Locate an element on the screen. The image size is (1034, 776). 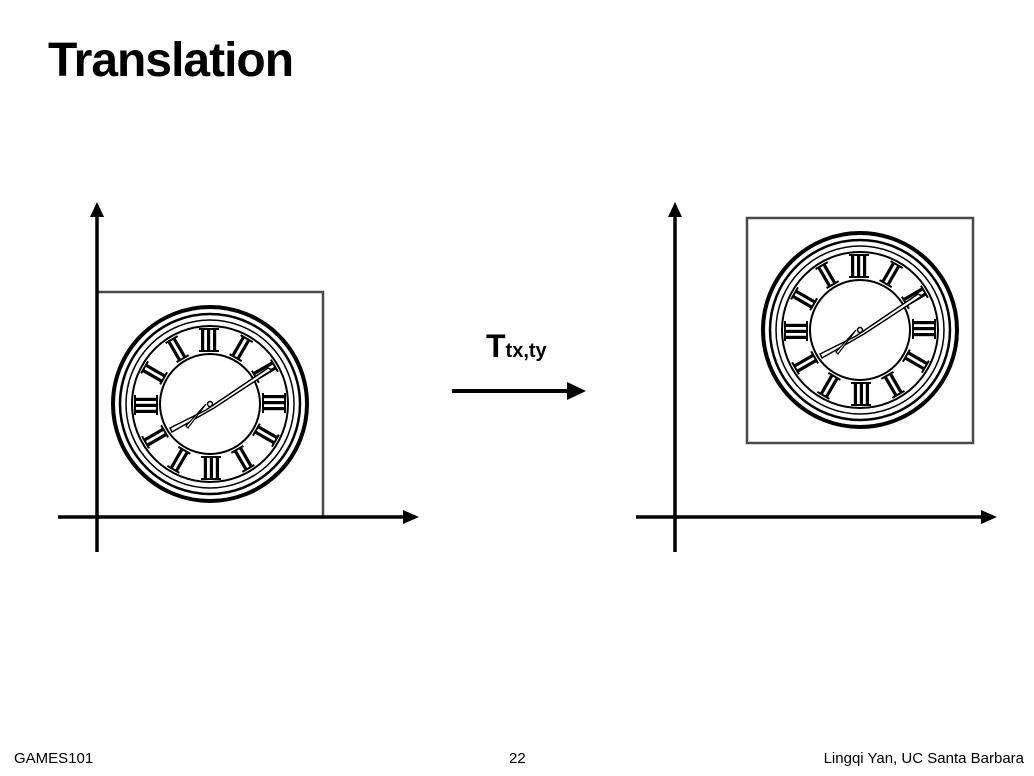
transform-label: Ttx,ty is located at coordinates (516, 346).